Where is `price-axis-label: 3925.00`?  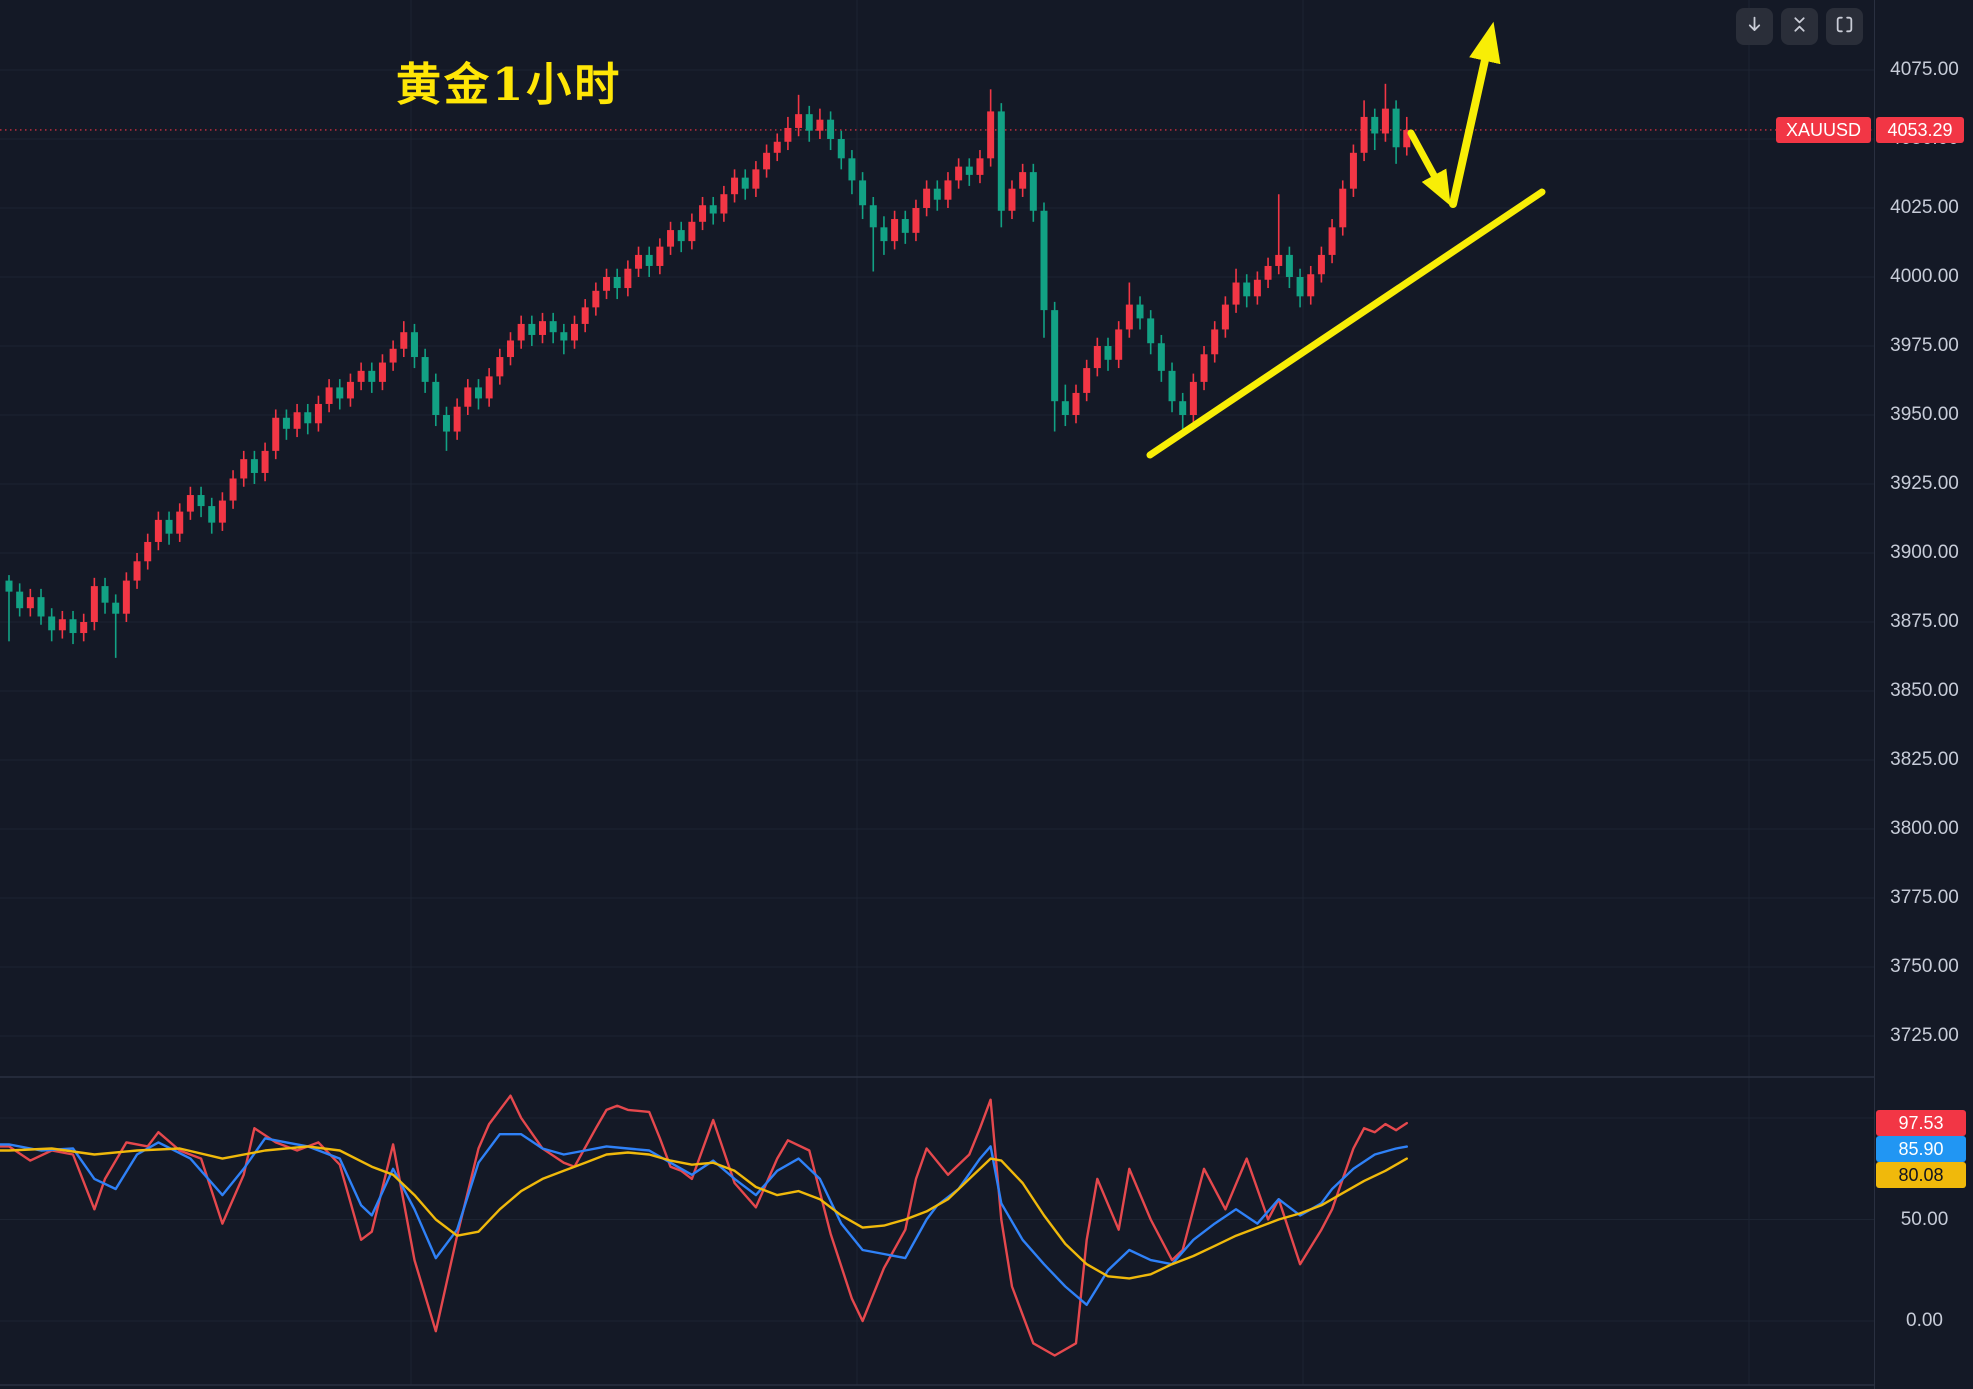 price-axis-label: 3925.00 is located at coordinates (1924, 483).